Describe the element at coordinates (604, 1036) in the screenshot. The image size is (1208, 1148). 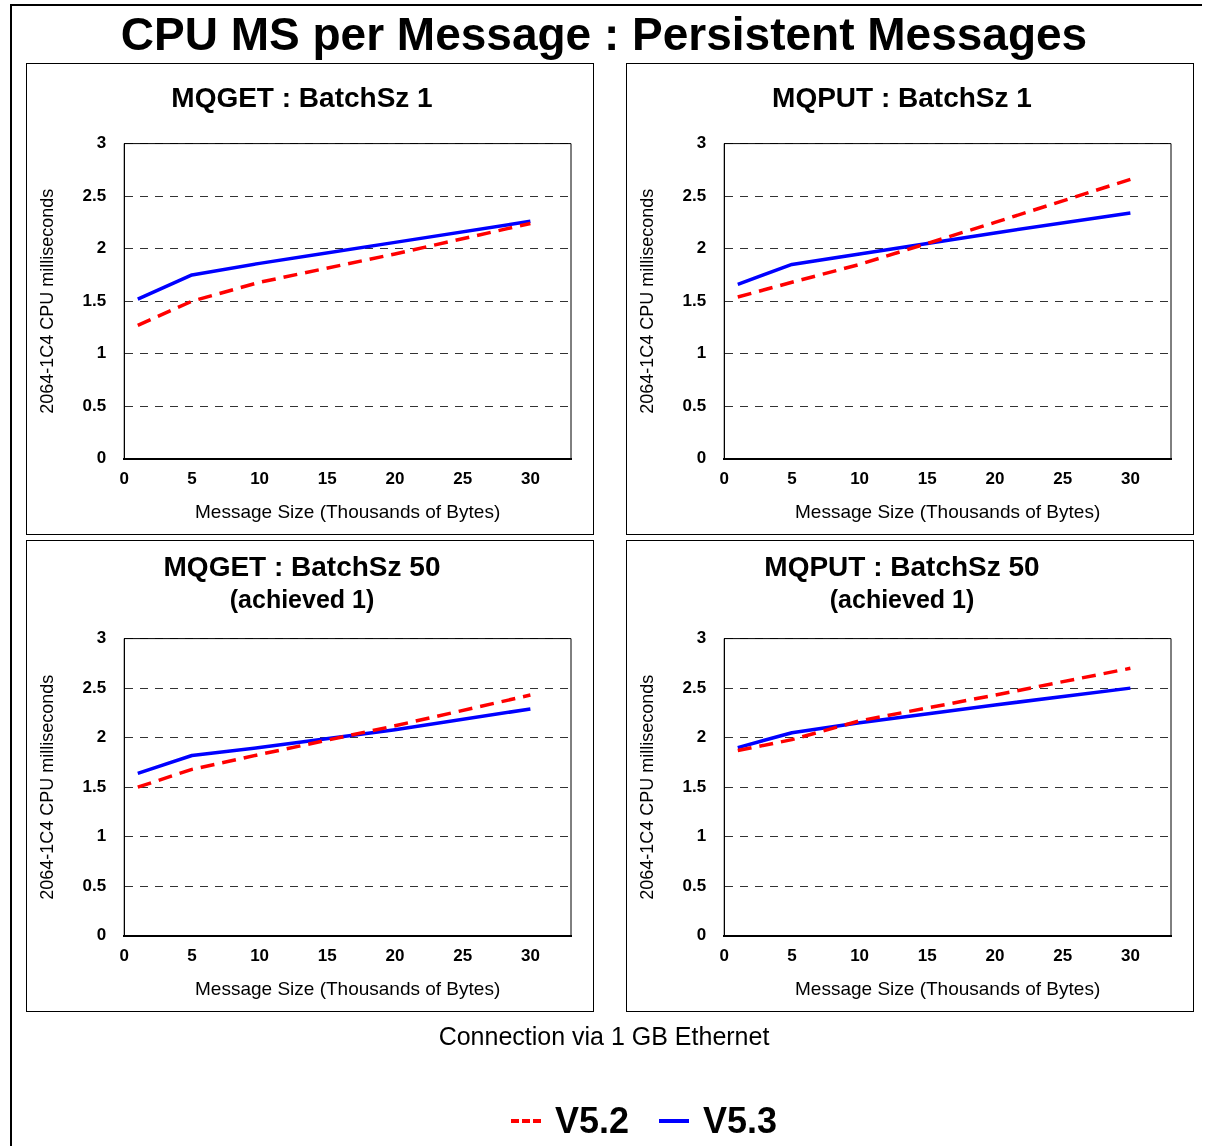
I see `text: Connection via 1 GB Ethernet` at that location.